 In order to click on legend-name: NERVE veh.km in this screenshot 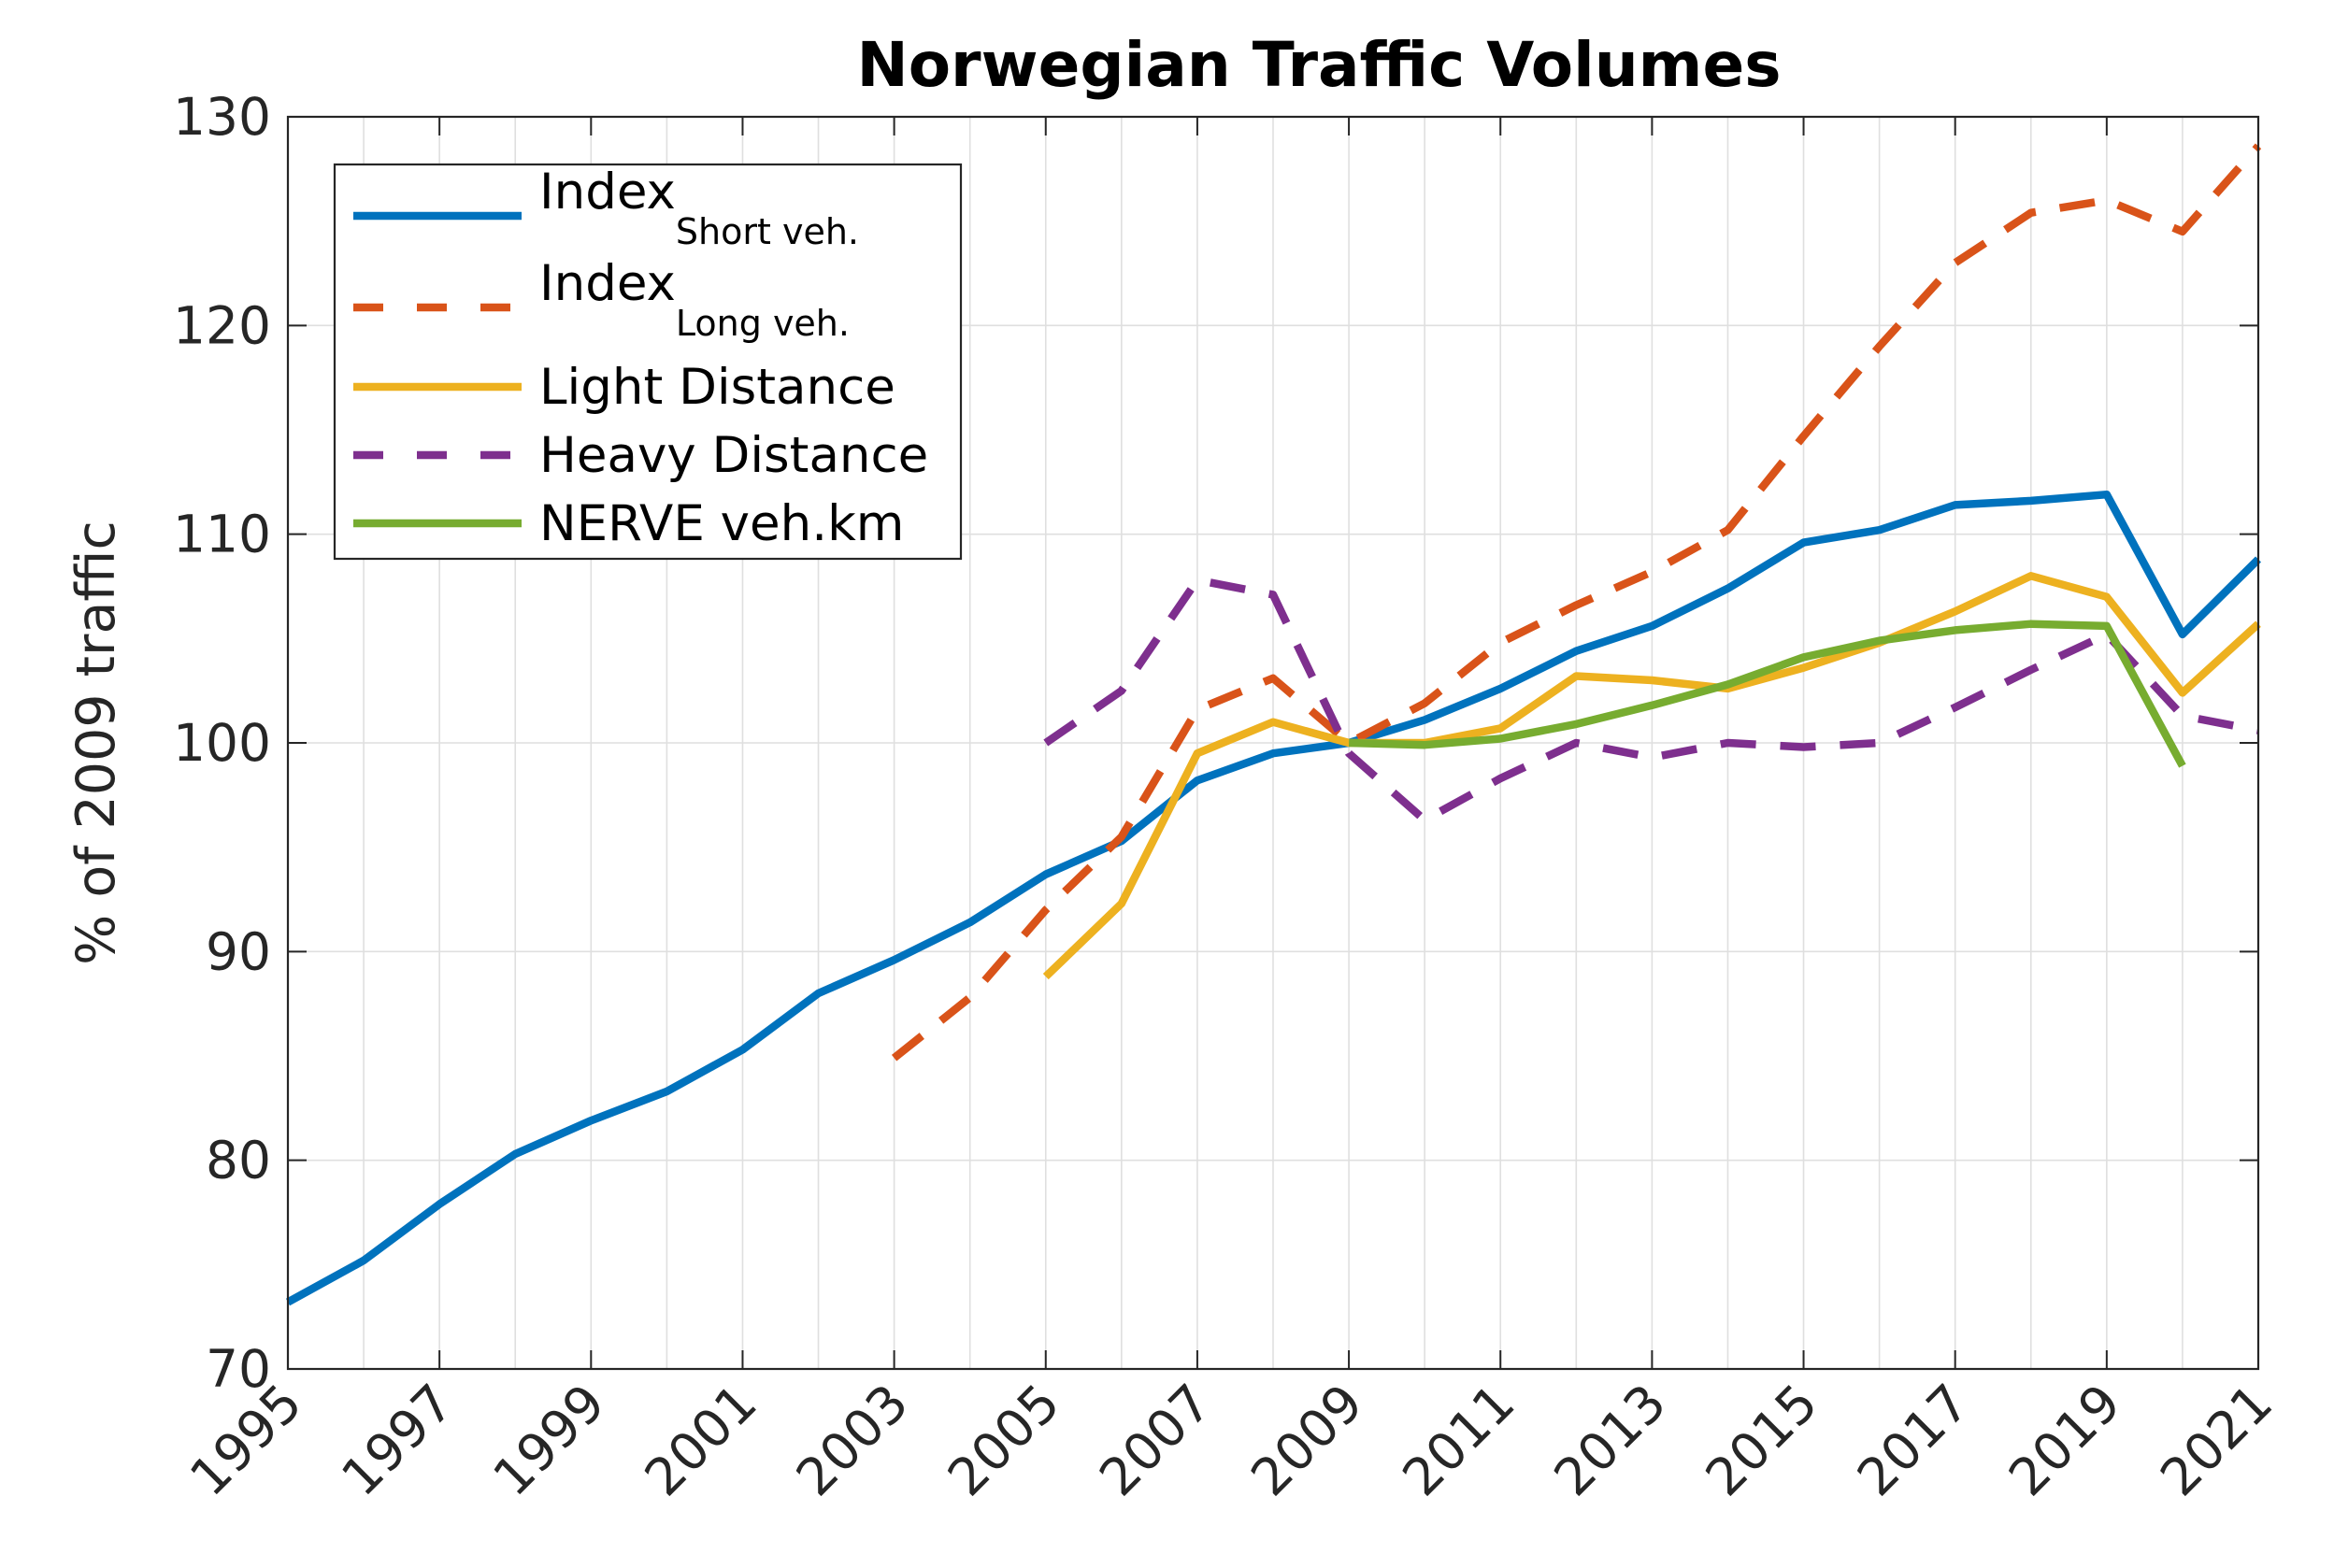, I will do `click(721, 524)`.